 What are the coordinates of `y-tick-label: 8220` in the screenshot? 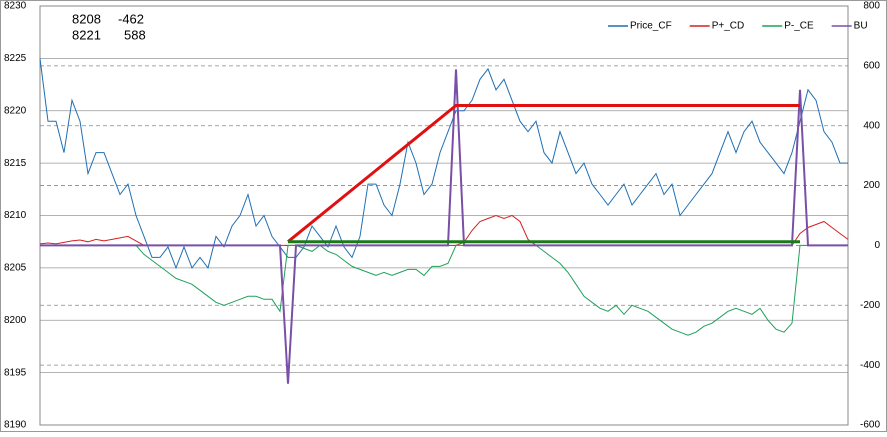 It's located at (15, 110).